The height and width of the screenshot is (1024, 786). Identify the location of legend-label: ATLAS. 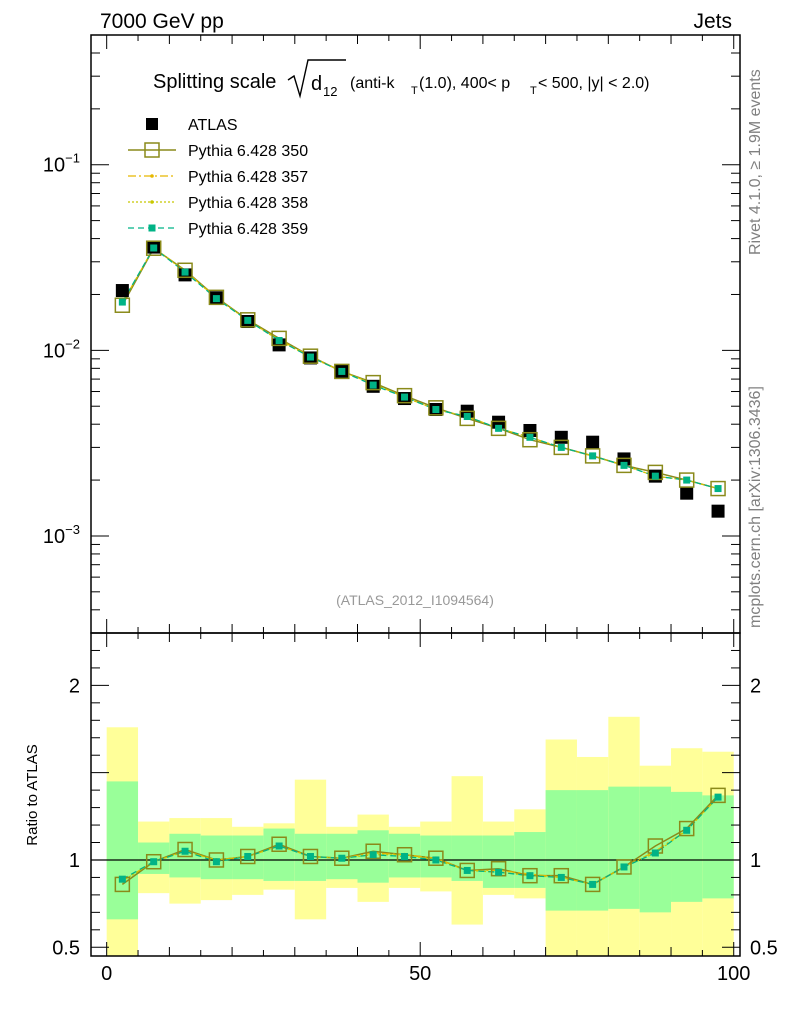
(213, 125).